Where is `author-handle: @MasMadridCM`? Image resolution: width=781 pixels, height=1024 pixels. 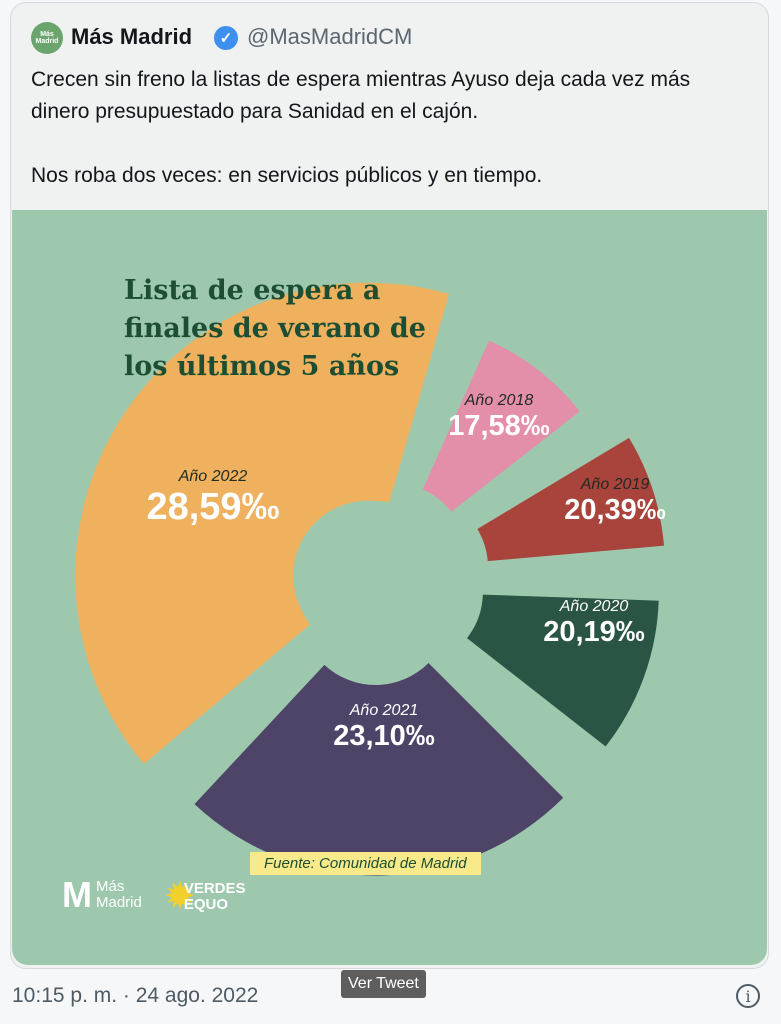
author-handle: @MasMadridCM is located at coordinates (330, 36).